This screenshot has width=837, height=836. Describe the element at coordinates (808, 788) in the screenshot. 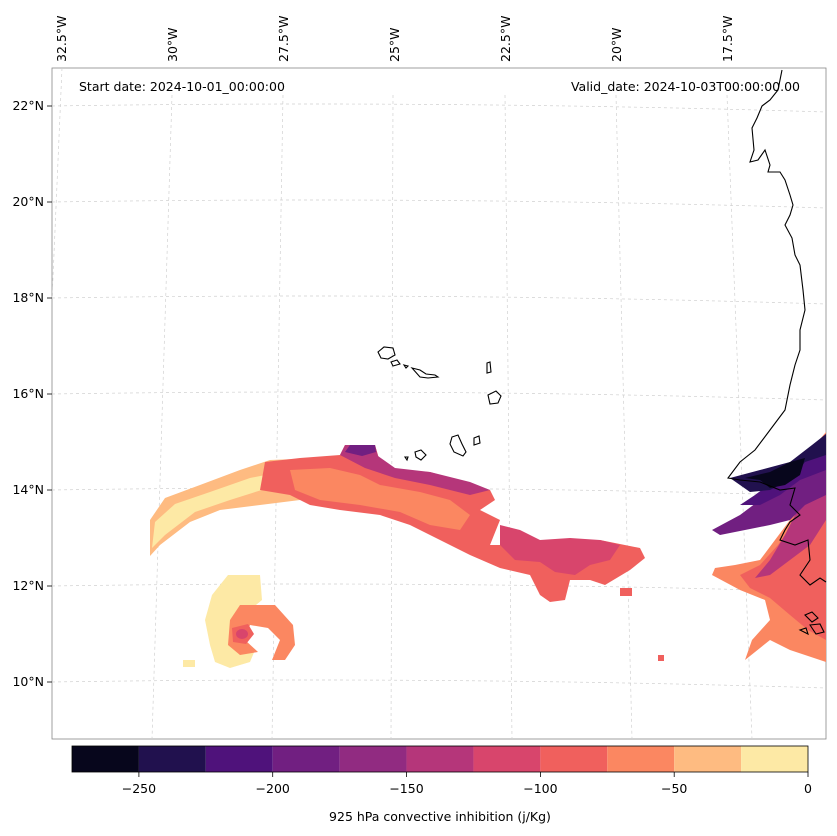

I see `cbar-tick-0: 0` at that location.